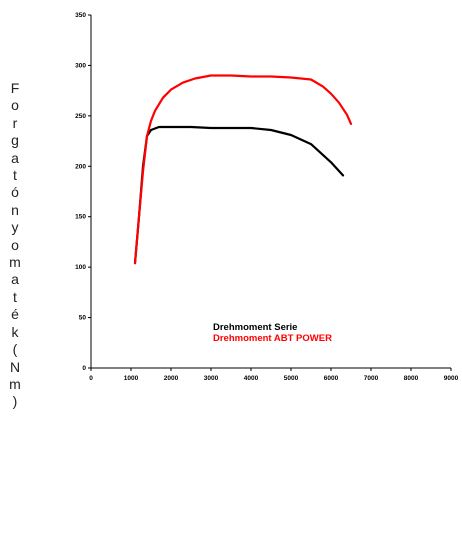 This screenshot has height=543, width=462. What do you see at coordinates (251, 378) in the screenshot?
I see `x-tick-label: 4000` at bounding box center [251, 378].